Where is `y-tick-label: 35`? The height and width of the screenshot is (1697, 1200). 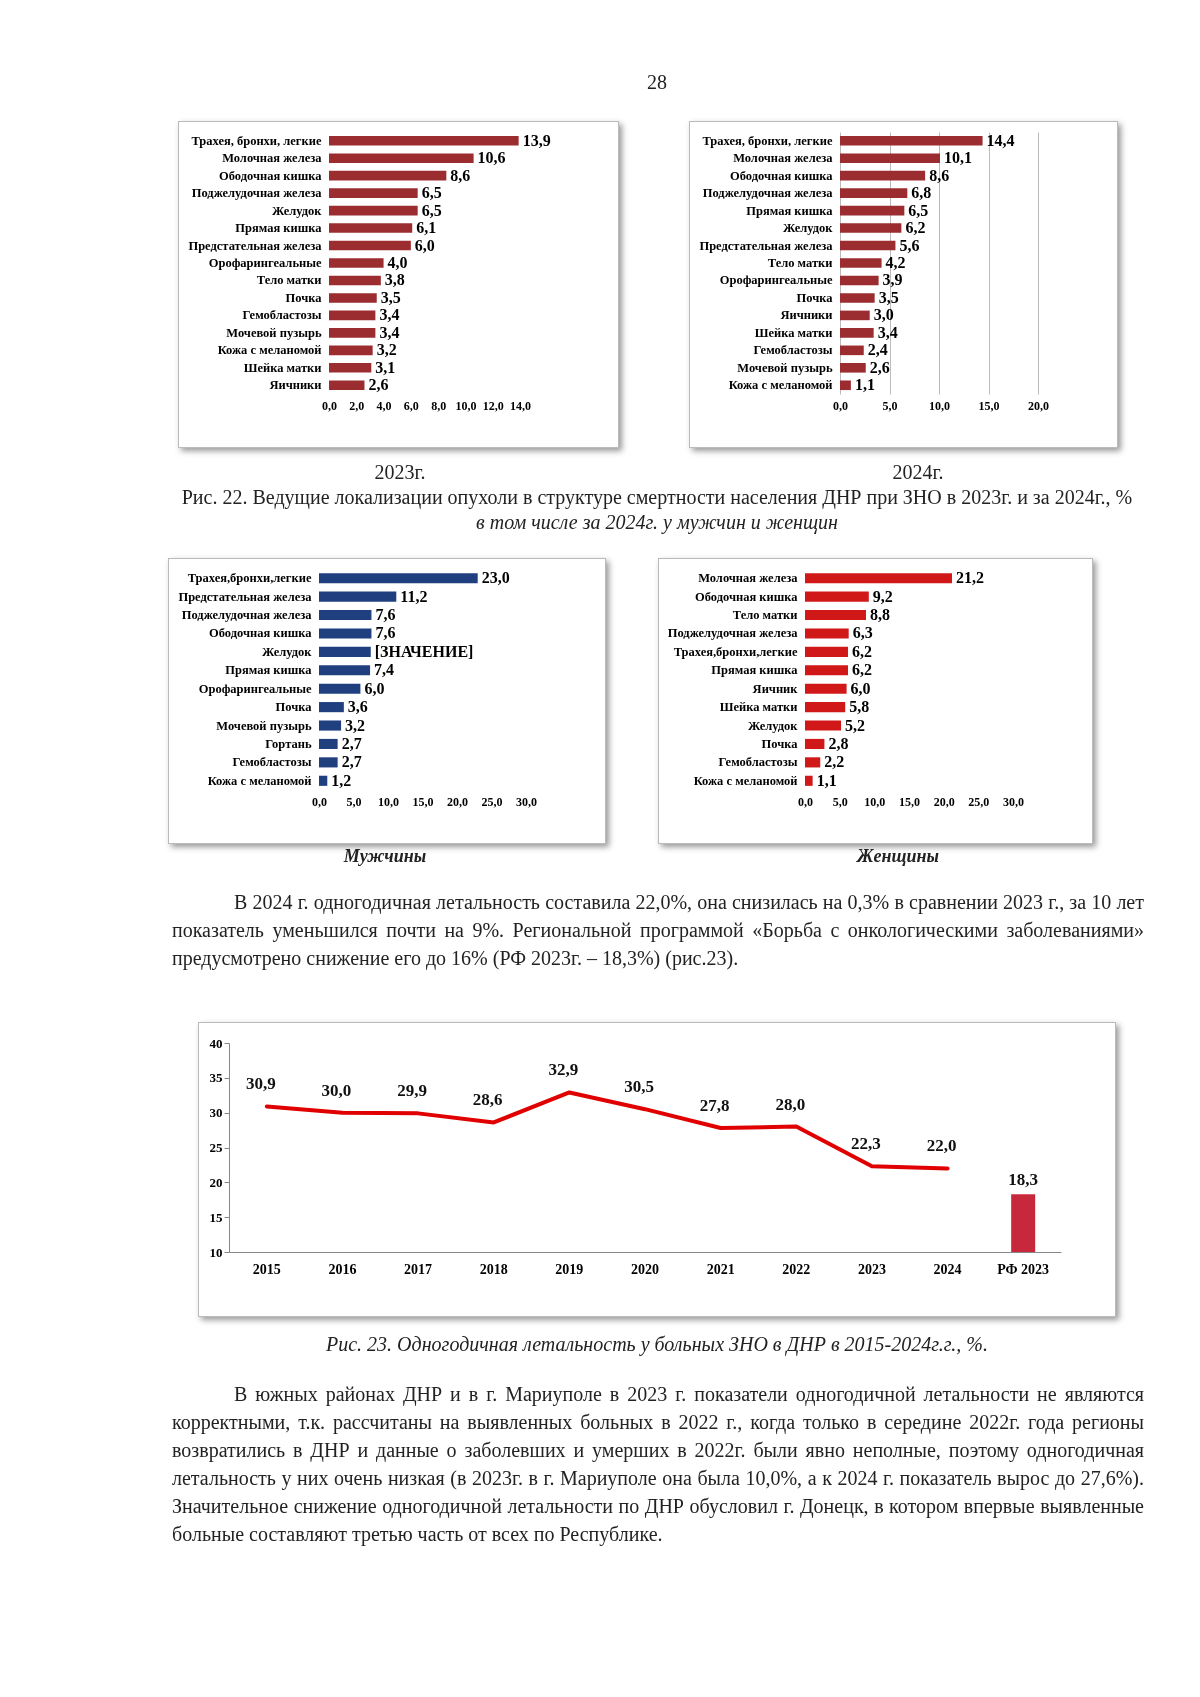
y-tick-label: 35 is located at coordinates (216, 1078).